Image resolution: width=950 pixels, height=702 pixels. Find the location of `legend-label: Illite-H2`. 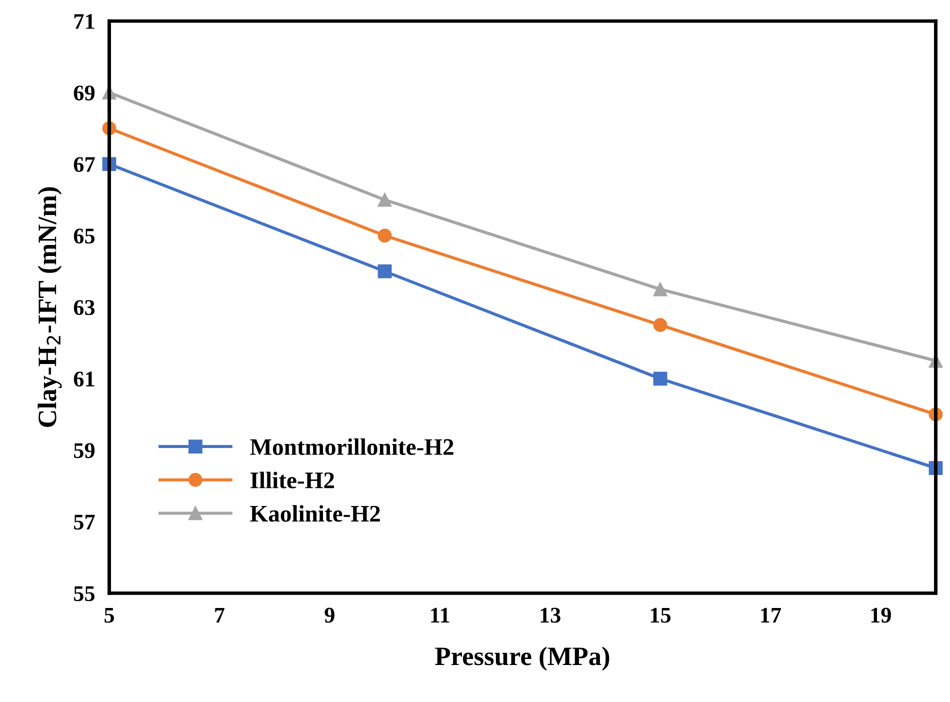

legend-label: Illite-H2 is located at coordinates (292, 480).